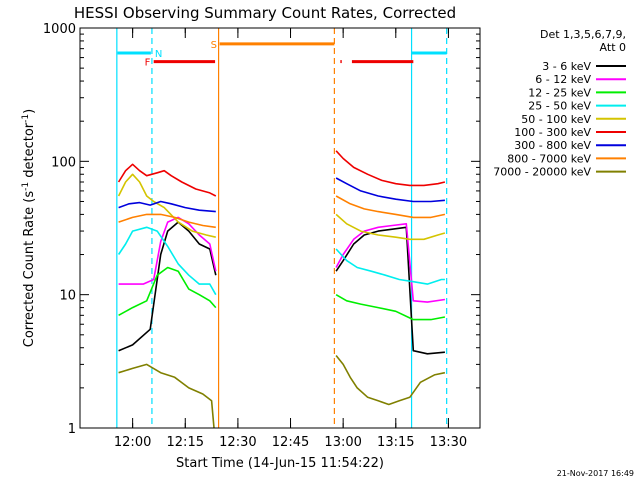  What do you see at coordinates (542, 172) in the screenshot?
I see `legend-label-7000-20000-kev: 7000 - 20000 keV` at bounding box center [542, 172].